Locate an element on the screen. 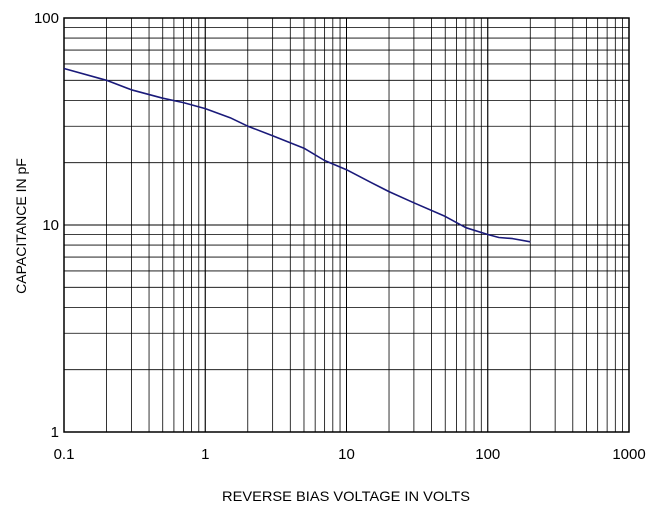  y-tick-label: 1 is located at coordinates (55, 432).